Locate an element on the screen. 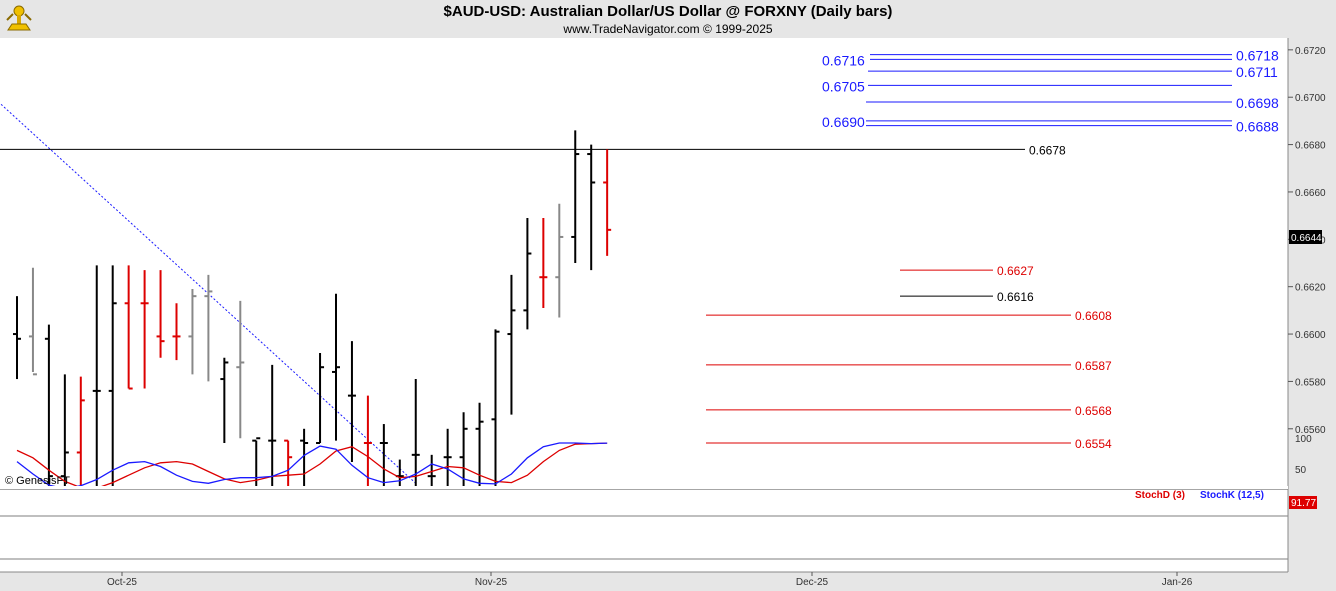 This screenshot has height=591, width=1336. level-label-0.6698: 0.6698 is located at coordinates (1257, 103).